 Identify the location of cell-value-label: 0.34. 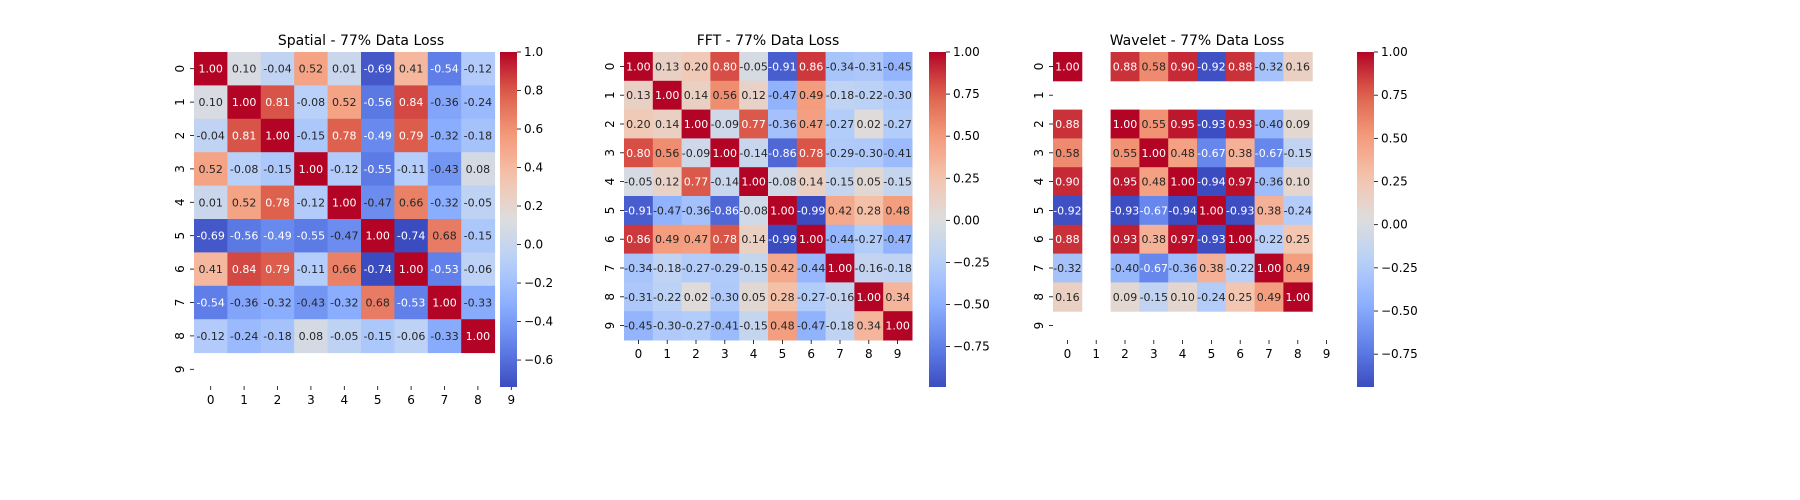
(869, 326).